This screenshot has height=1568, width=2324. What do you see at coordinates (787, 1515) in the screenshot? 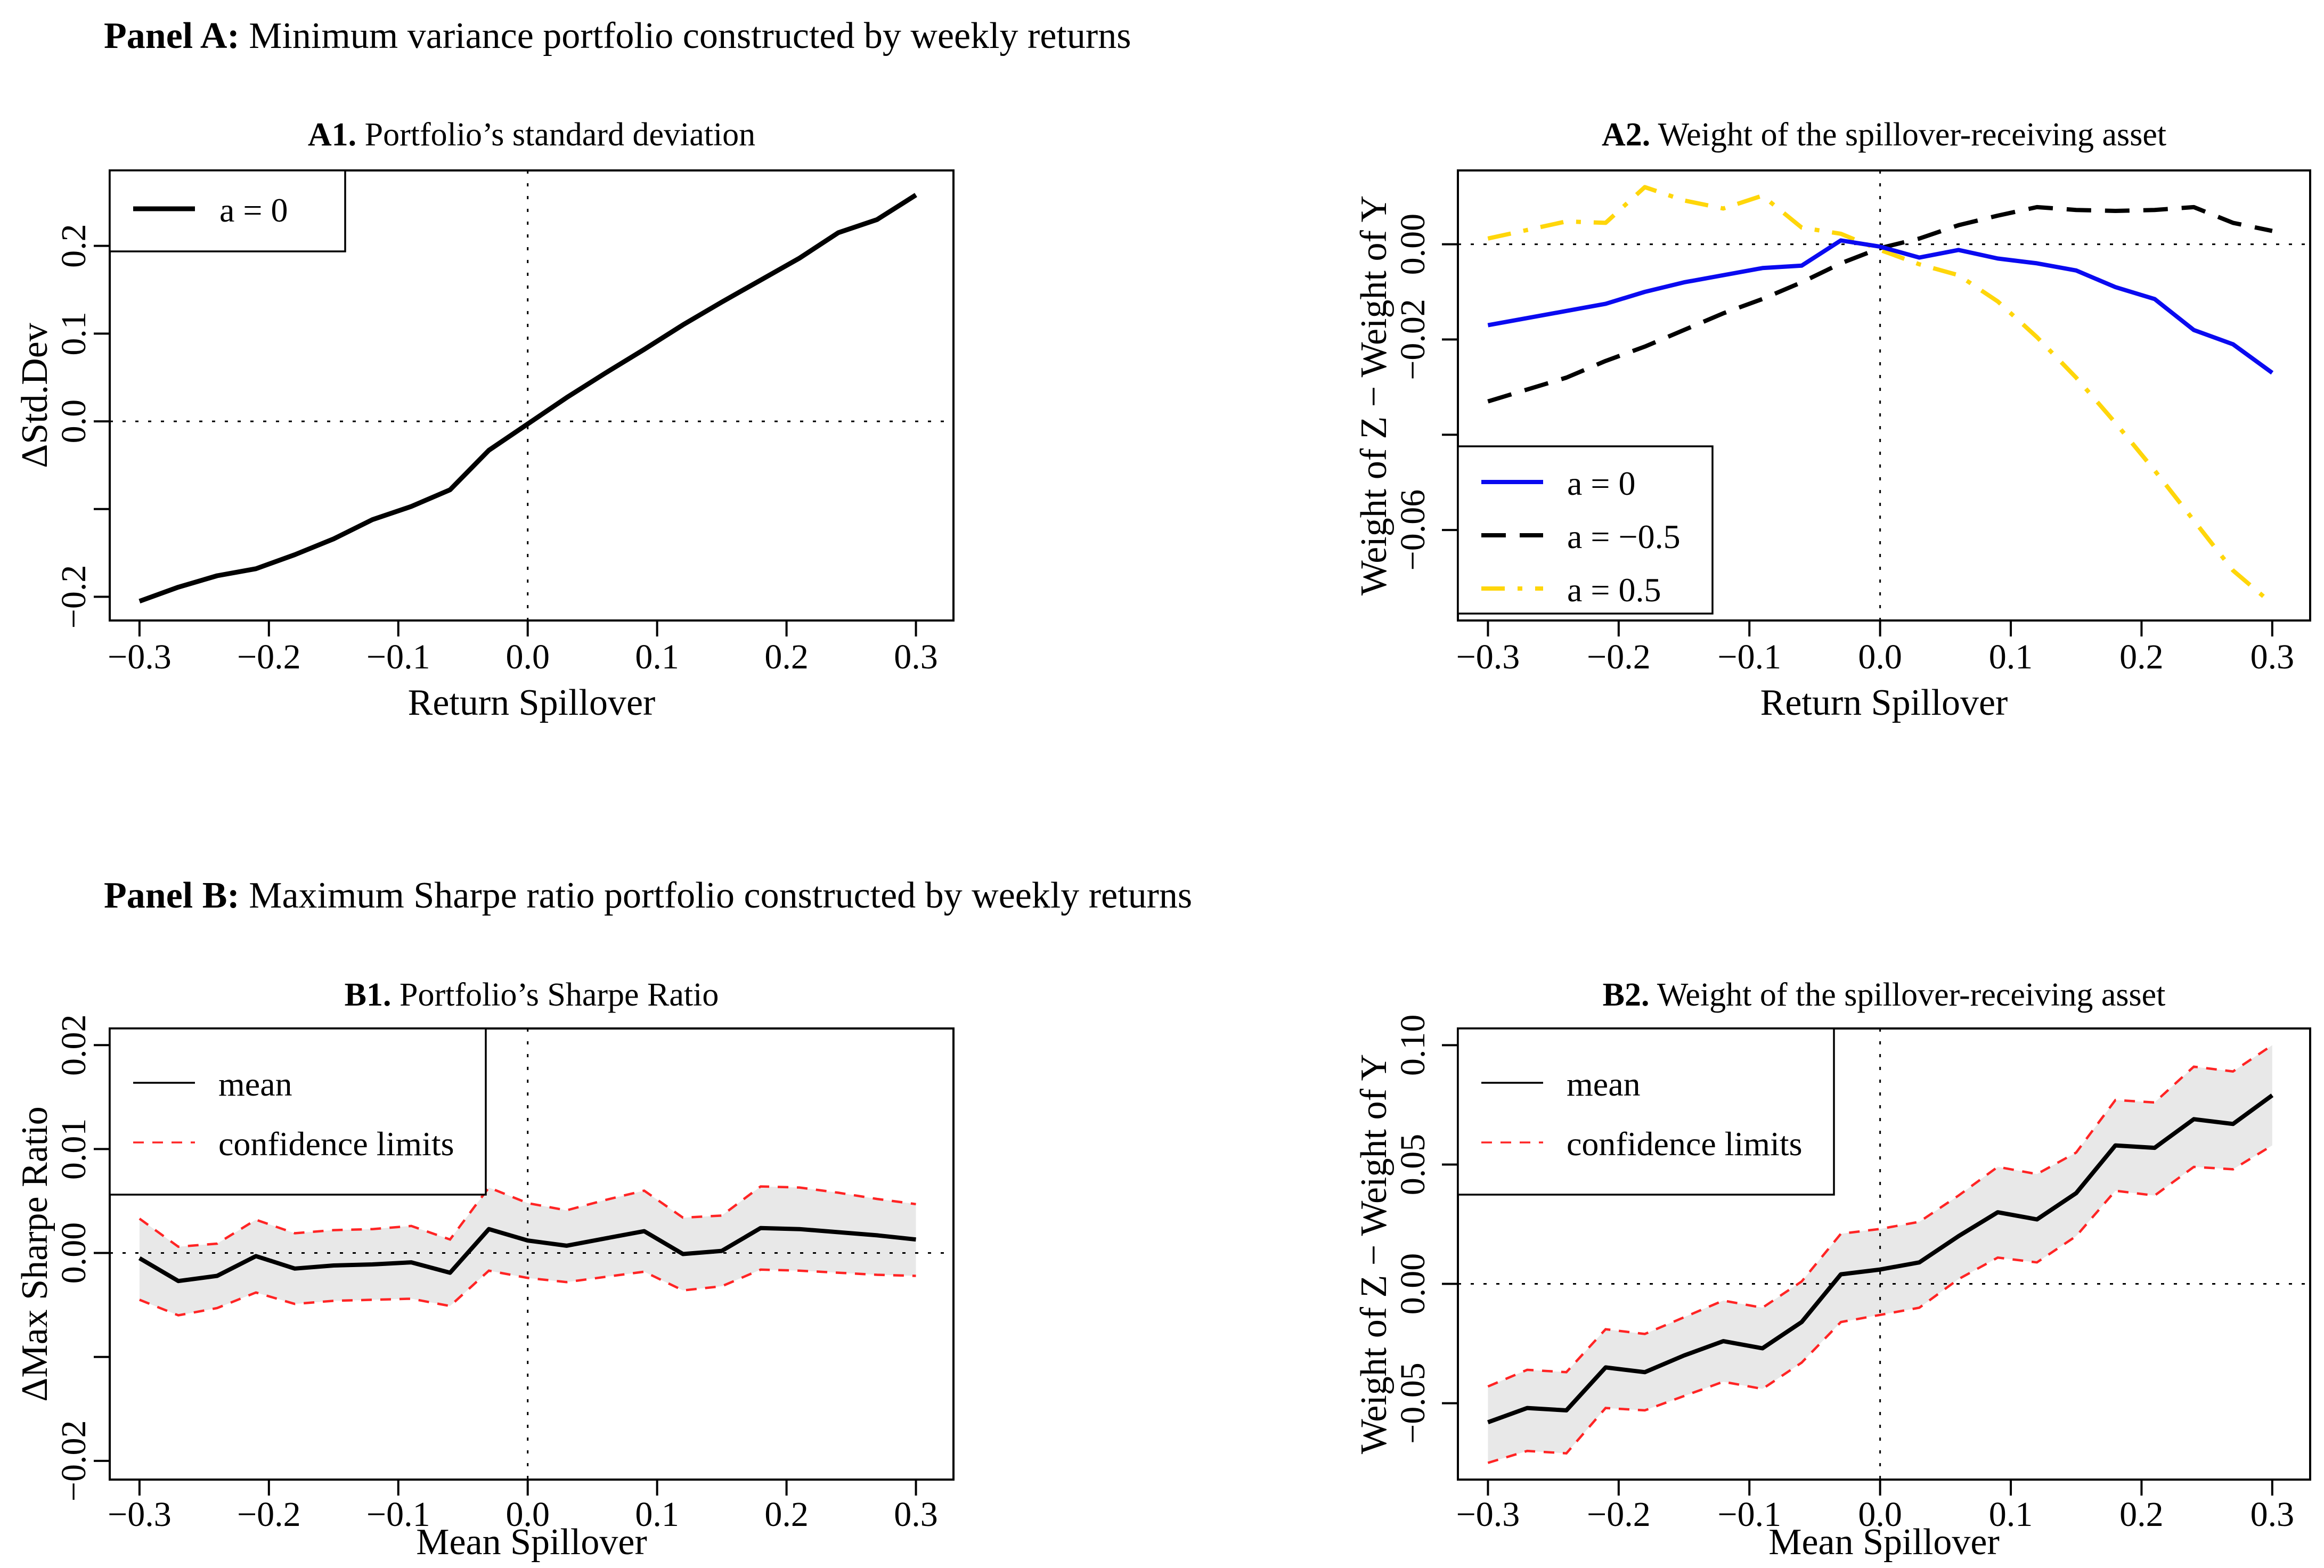
I see `b1-xtick-label: 0.2` at bounding box center [787, 1515].